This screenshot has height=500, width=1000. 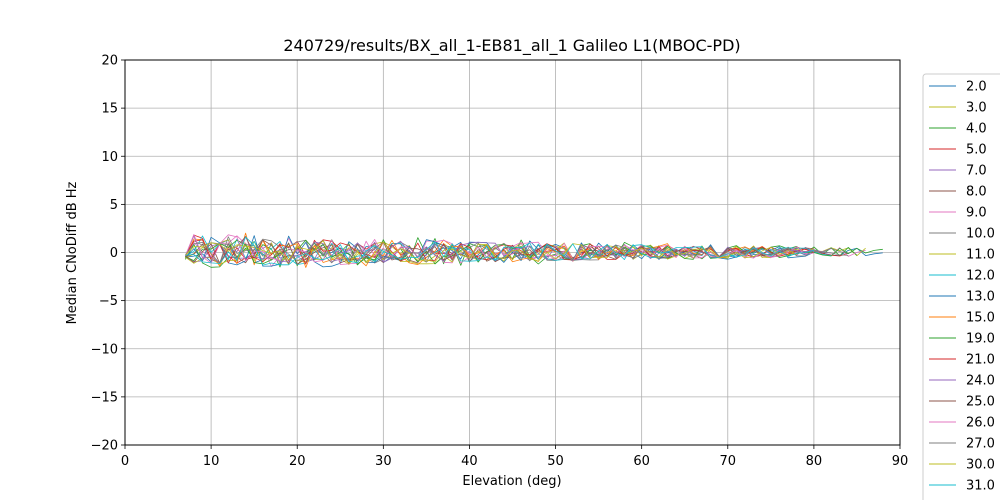 I want to click on x-tick-label: 20, so click(x=297, y=461).